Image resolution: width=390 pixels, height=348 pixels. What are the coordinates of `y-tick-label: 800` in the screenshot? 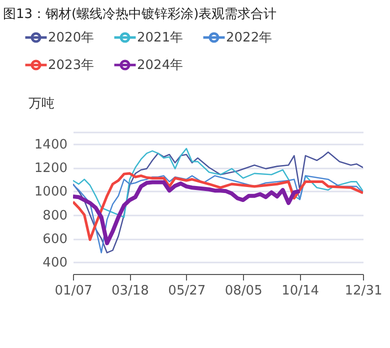 It's located at (55, 216).